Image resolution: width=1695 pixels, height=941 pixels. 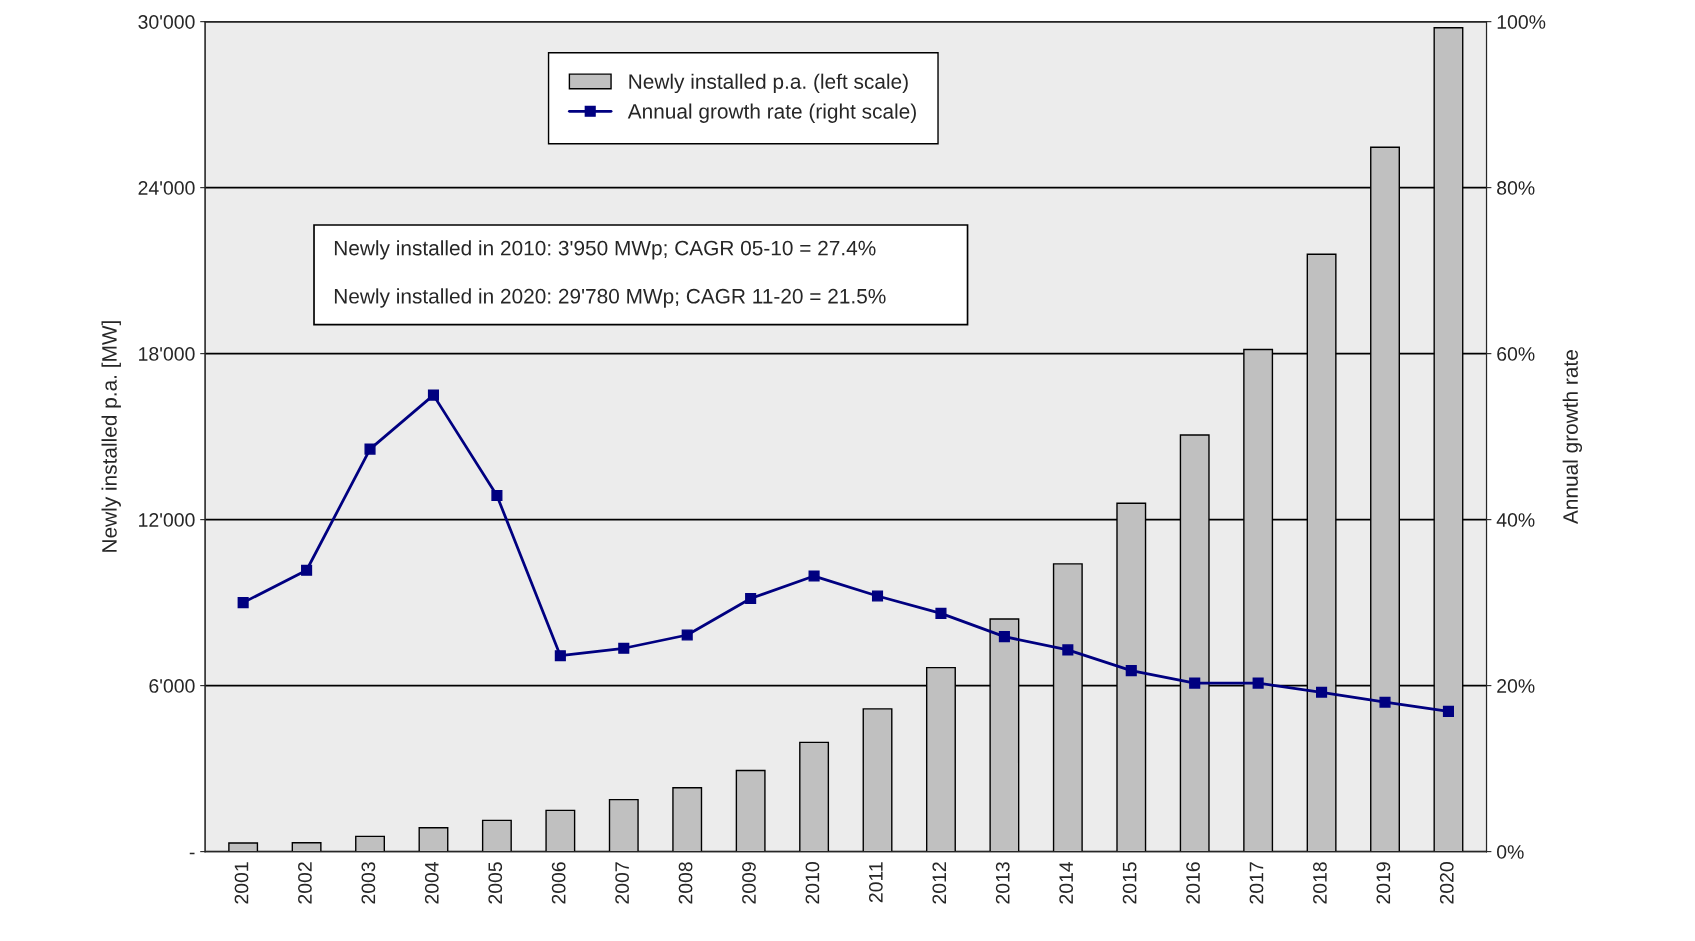 What do you see at coordinates (1572, 437) in the screenshot?
I see `y2-axis-title: Annual growth rate` at bounding box center [1572, 437].